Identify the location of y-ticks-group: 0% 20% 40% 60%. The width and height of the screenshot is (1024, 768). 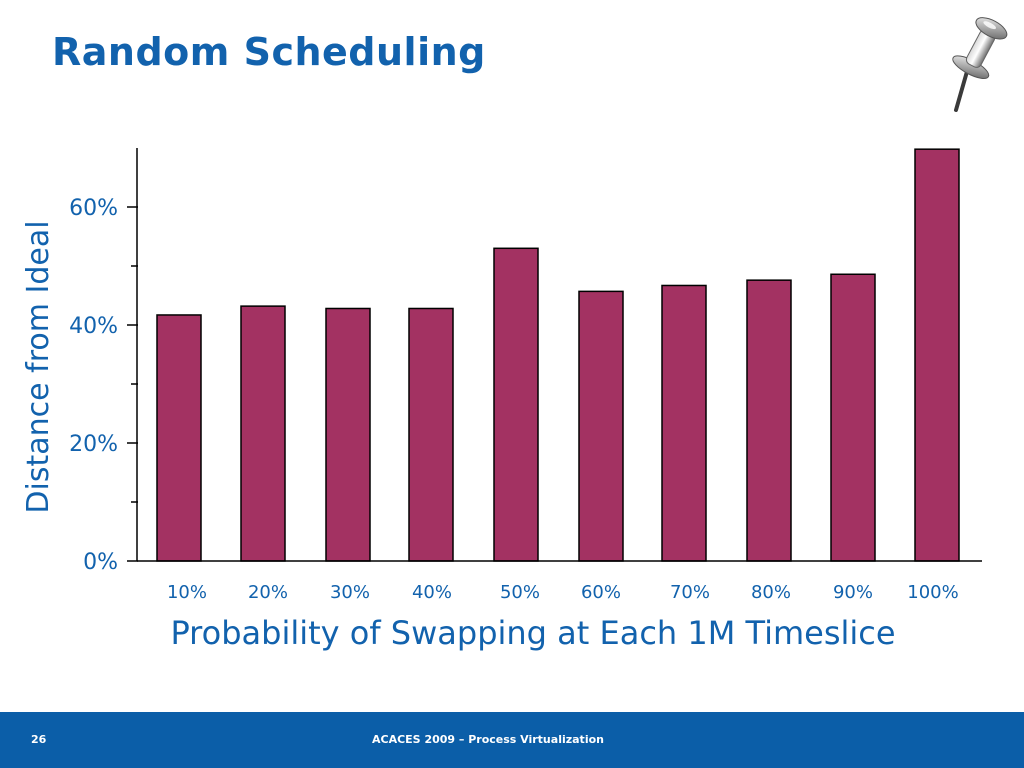
(103, 385).